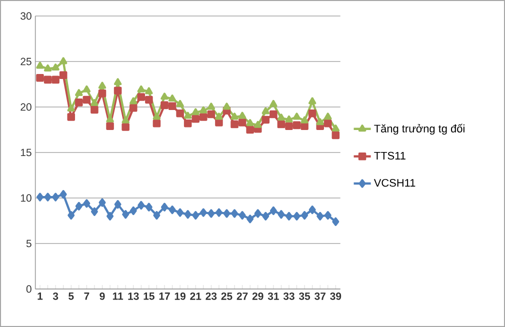  I want to click on x-tick-label: 7, so click(87, 296).